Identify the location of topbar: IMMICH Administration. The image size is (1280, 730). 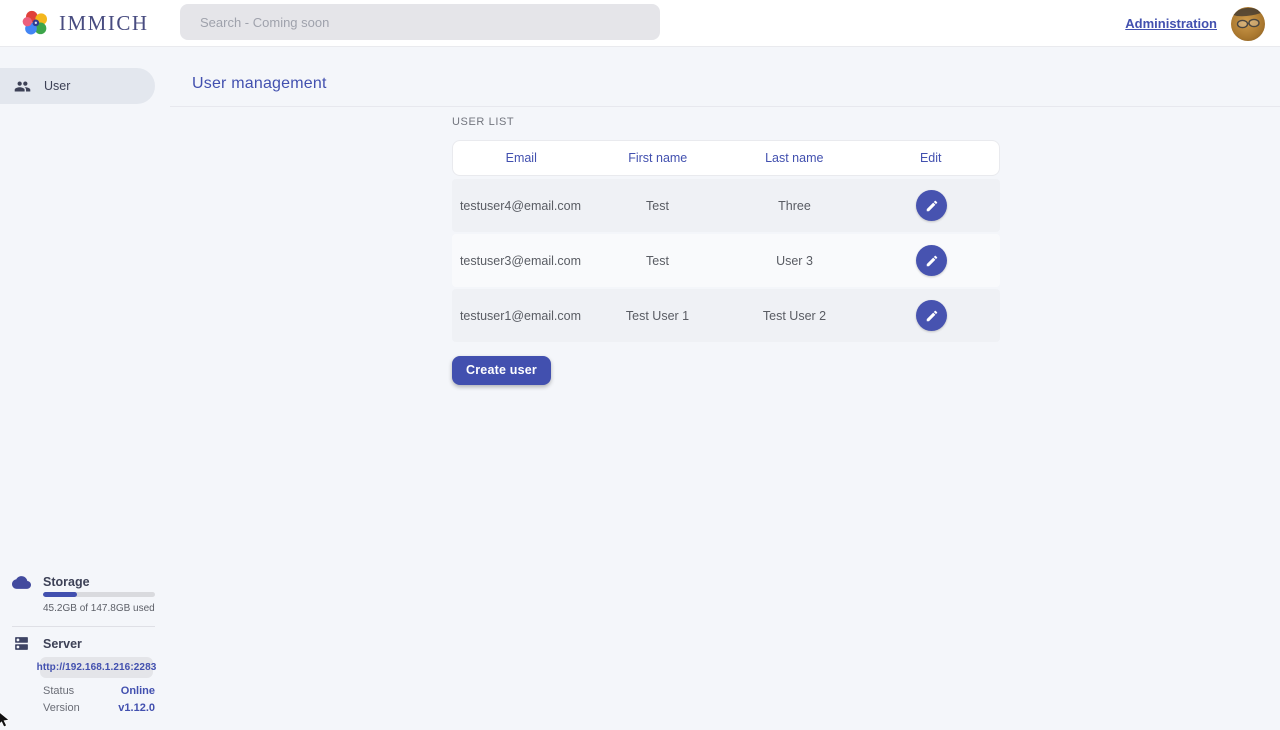
(640, 23).